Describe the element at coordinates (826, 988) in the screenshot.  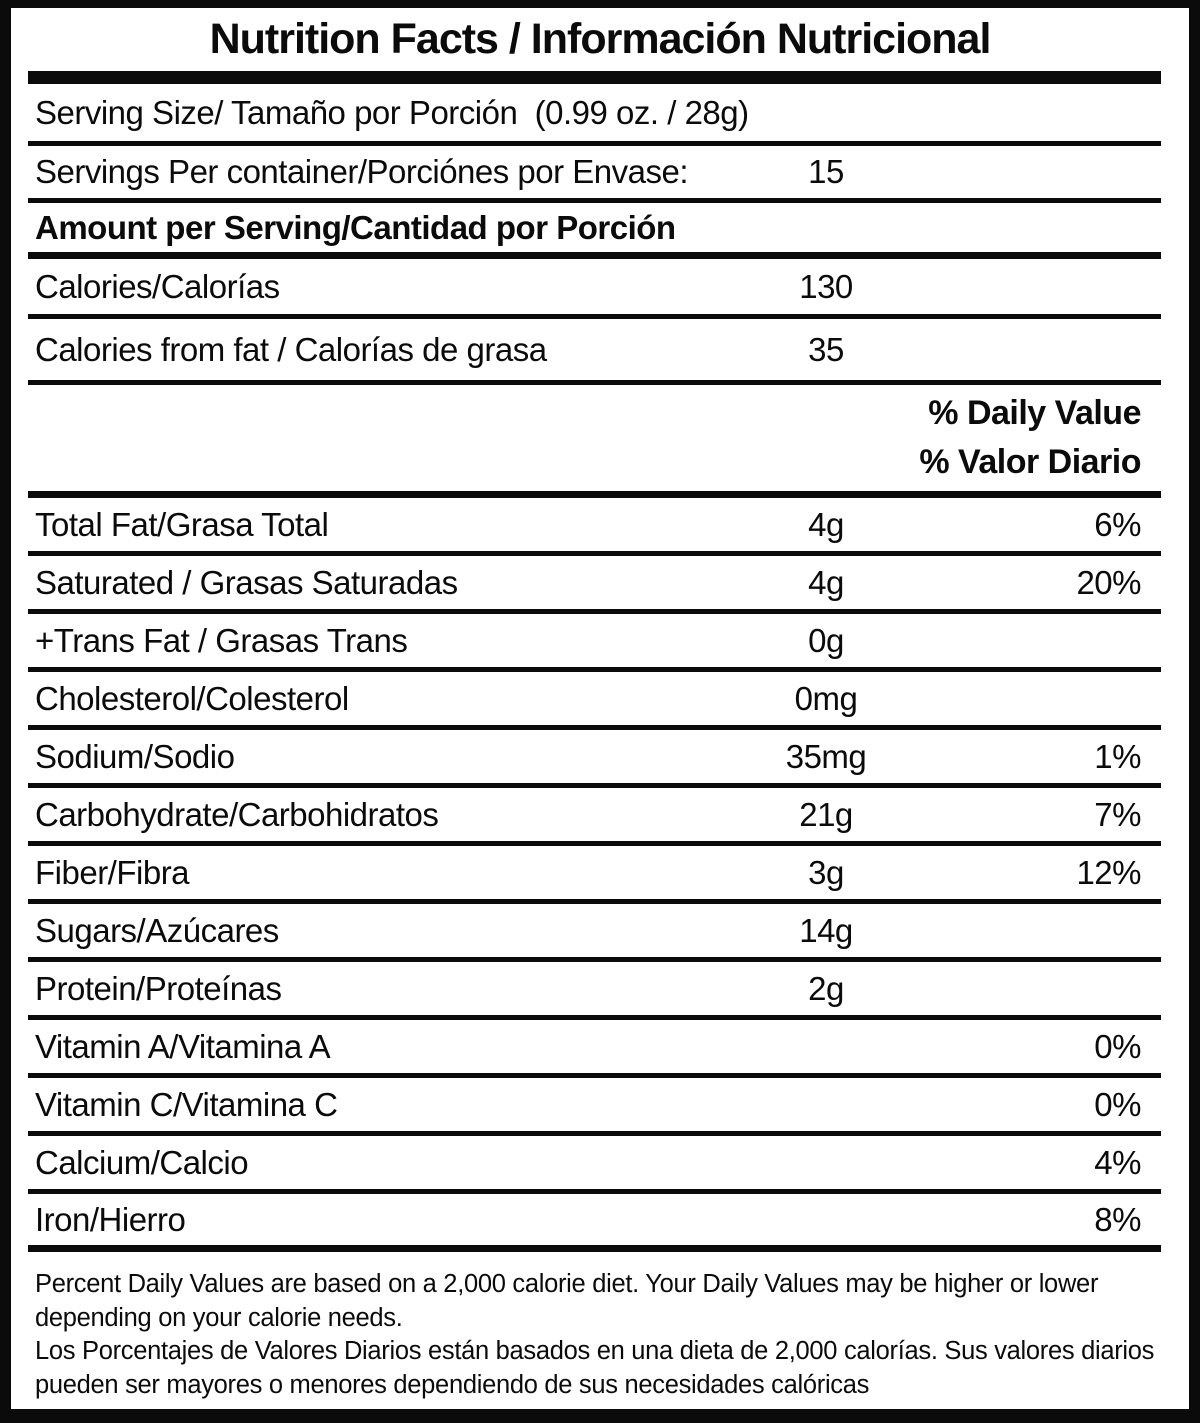
I see `nutrient-amount: 2g` at that location.